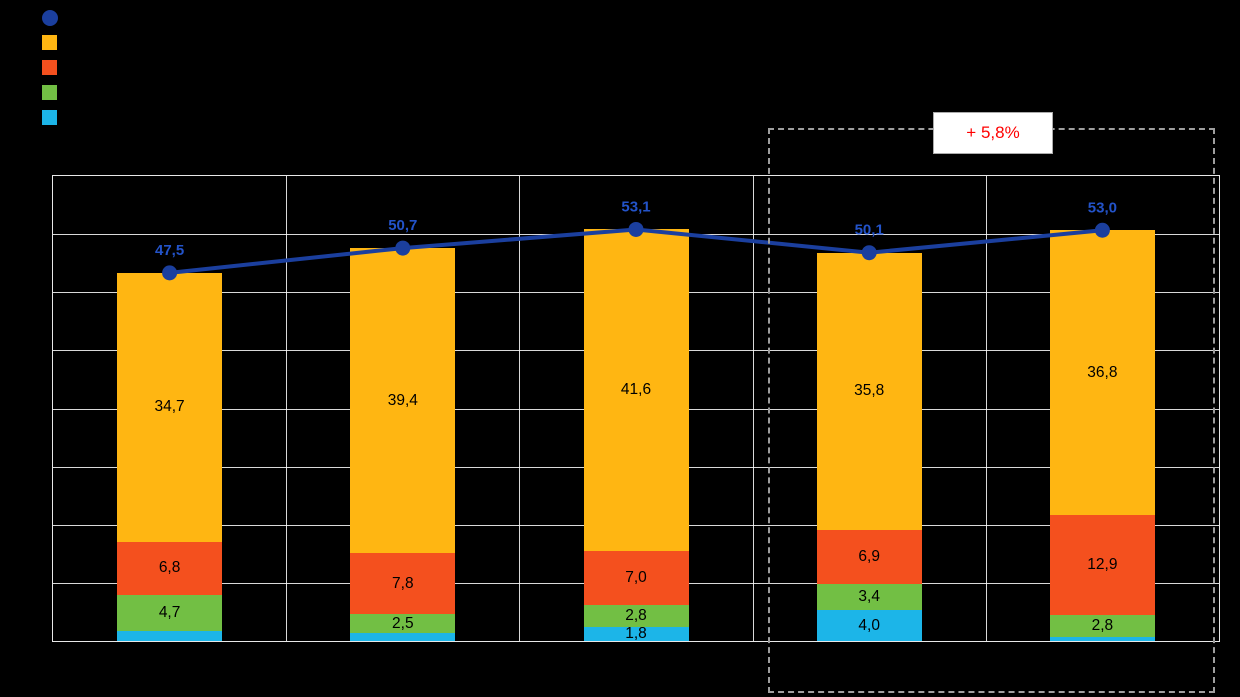 This screenshot has width=1240, height=697. I want to click on bar-3-green-value-label: 2,8, so click(636, 616).